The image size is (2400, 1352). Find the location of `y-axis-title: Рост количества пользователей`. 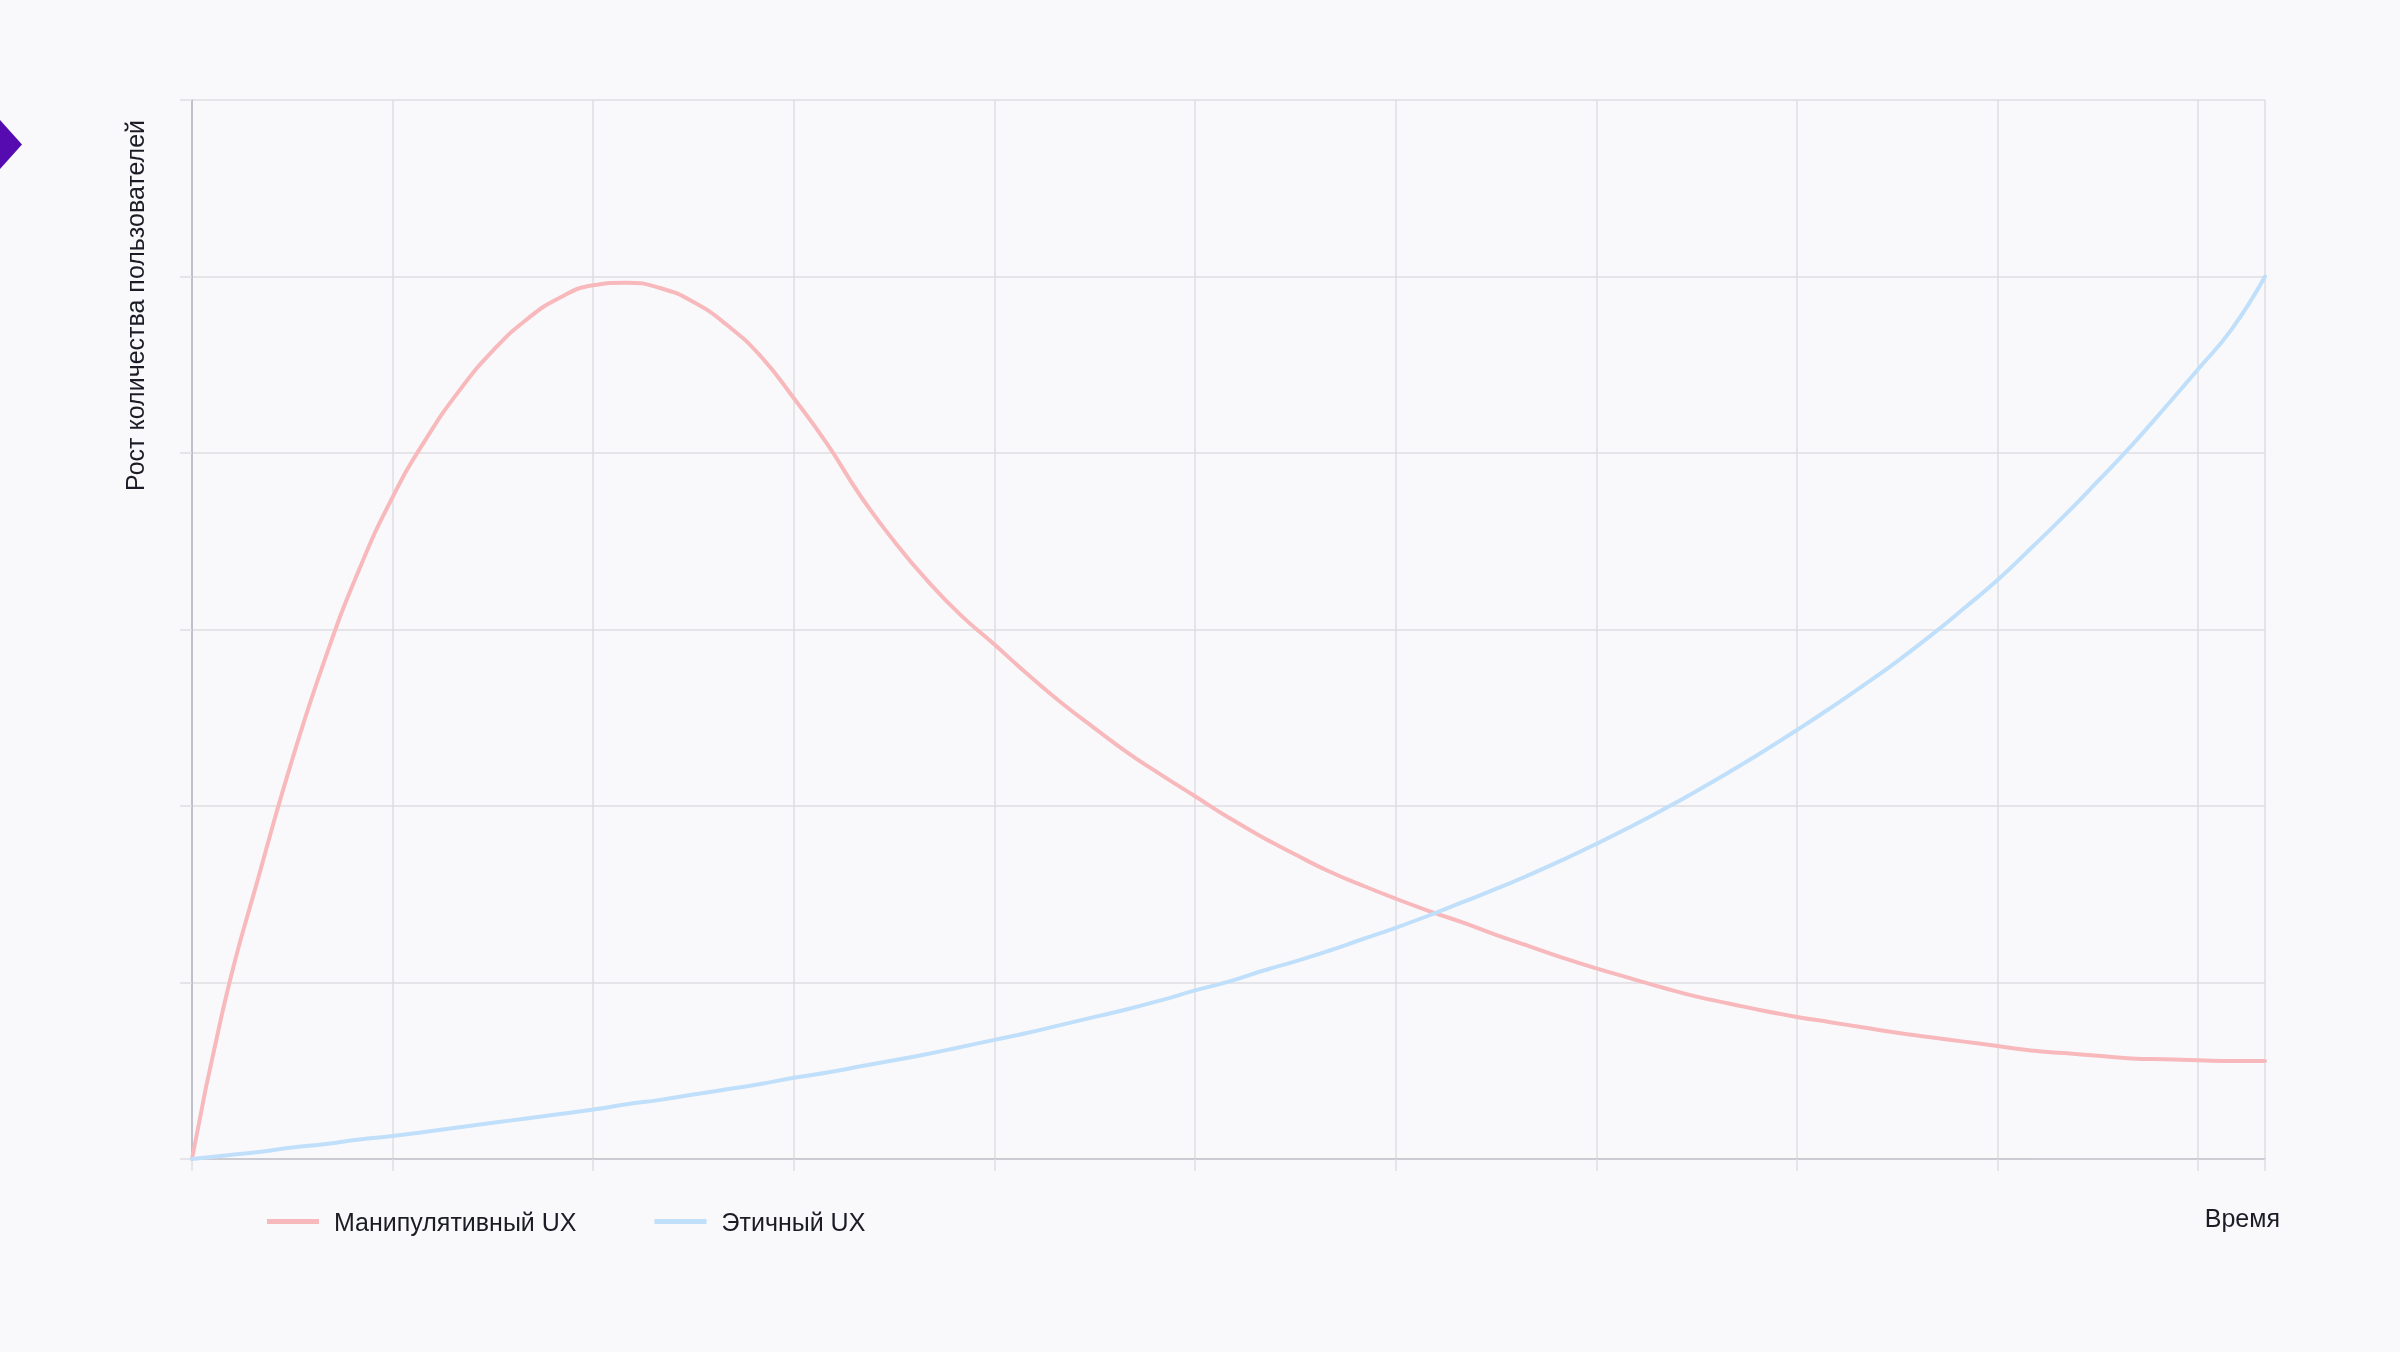

y-axis-title: Рост количества пользователей is located at coordinates (135, 305).